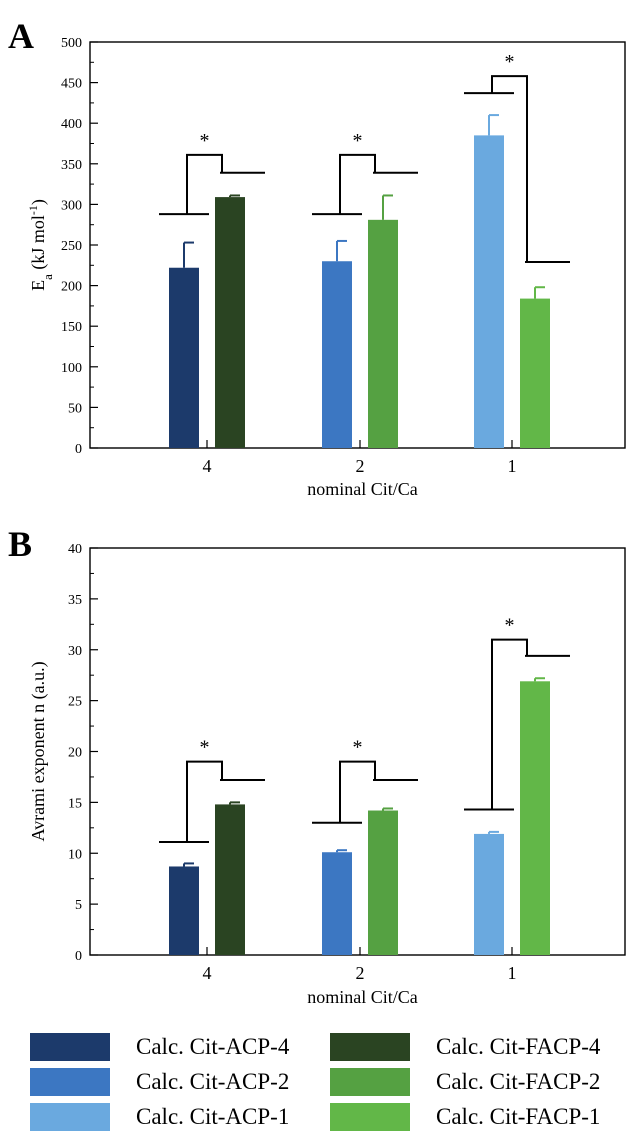  Describe the element at coordinates (518, 1081) in the screenshot. I see `legend-label: Calc. Cit-FACP-2` at that location.